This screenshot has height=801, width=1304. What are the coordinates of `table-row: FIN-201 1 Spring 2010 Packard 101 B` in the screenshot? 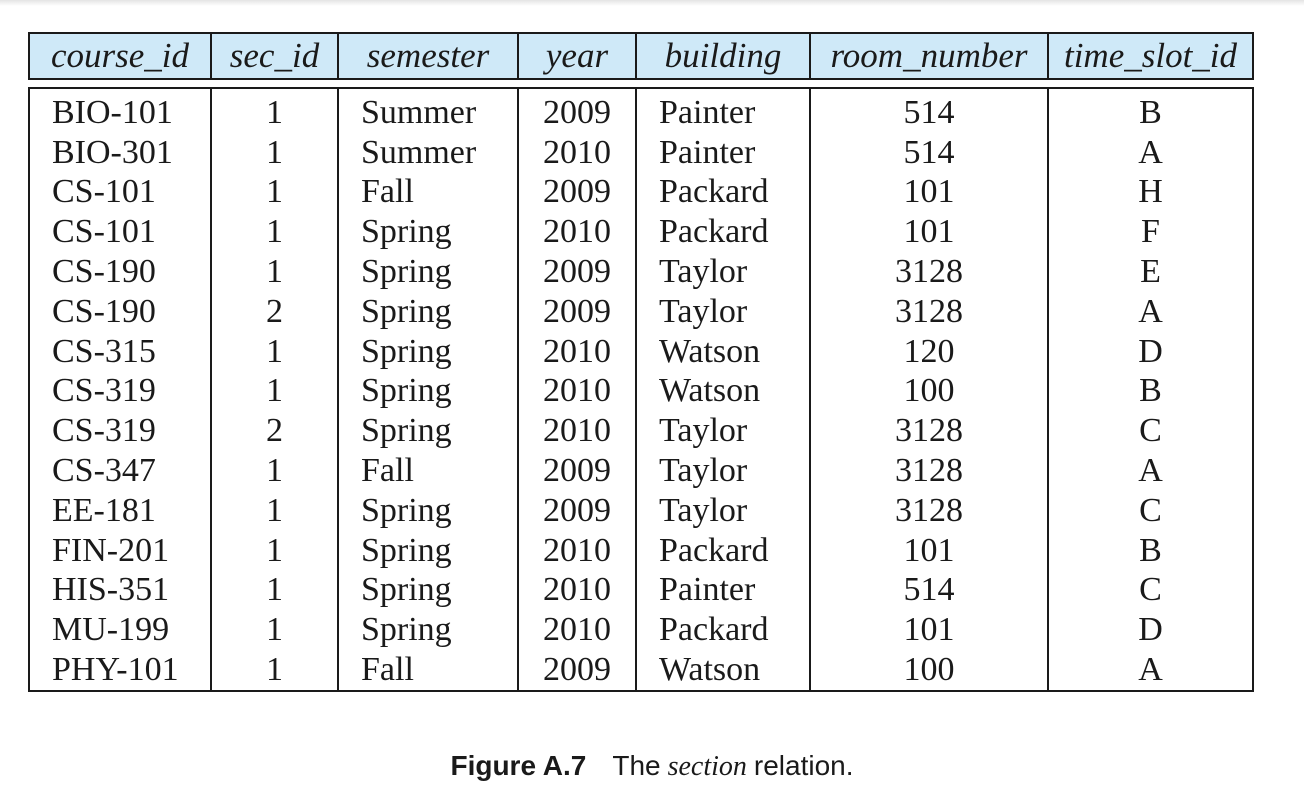 It's located at (641, 550).